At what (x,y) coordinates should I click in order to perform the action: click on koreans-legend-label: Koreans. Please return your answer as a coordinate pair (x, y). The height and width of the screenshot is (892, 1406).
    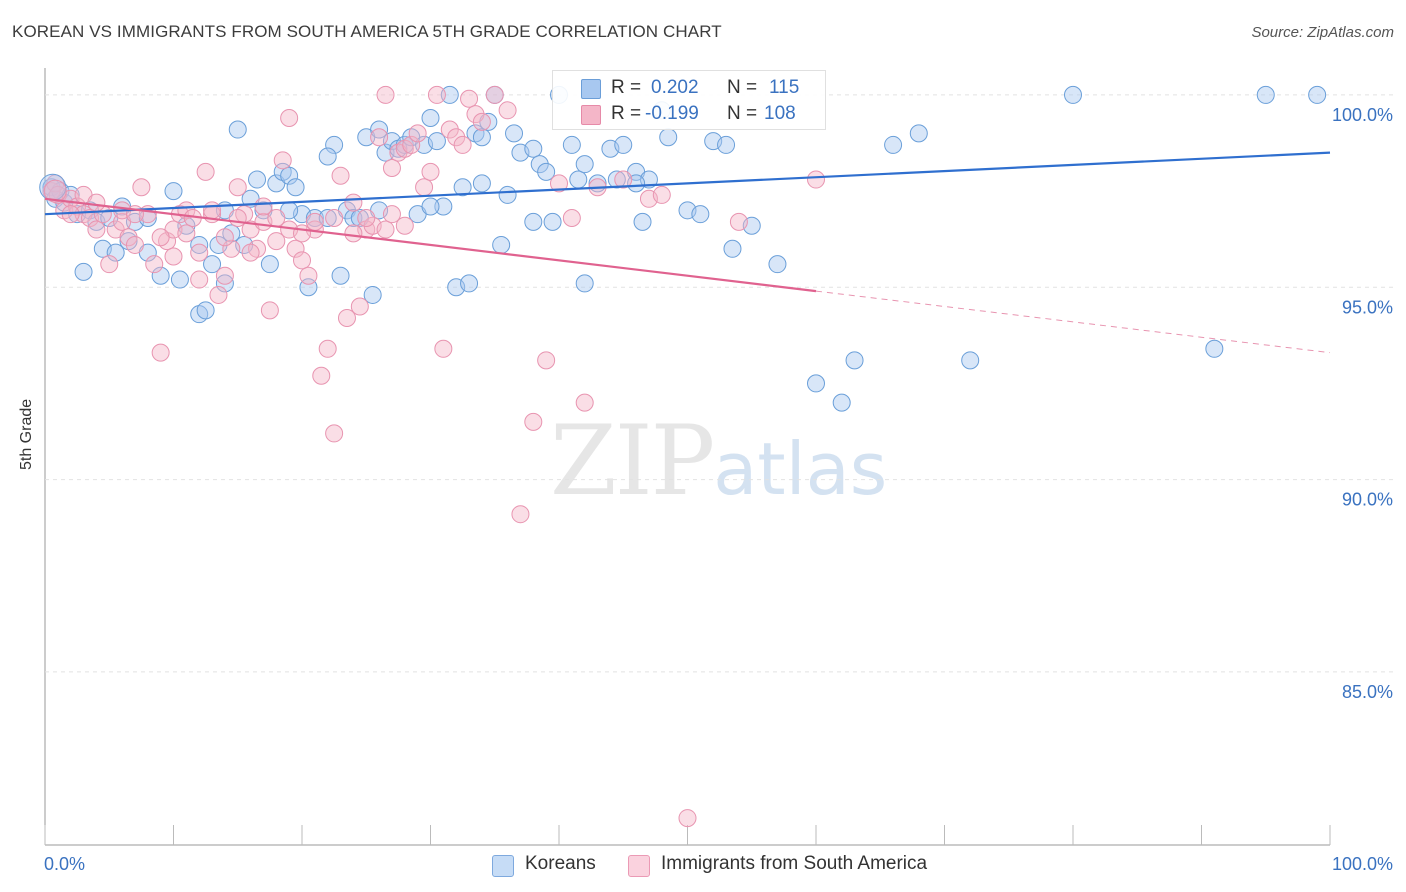
    Looking at the image, I should click on (560, 863).